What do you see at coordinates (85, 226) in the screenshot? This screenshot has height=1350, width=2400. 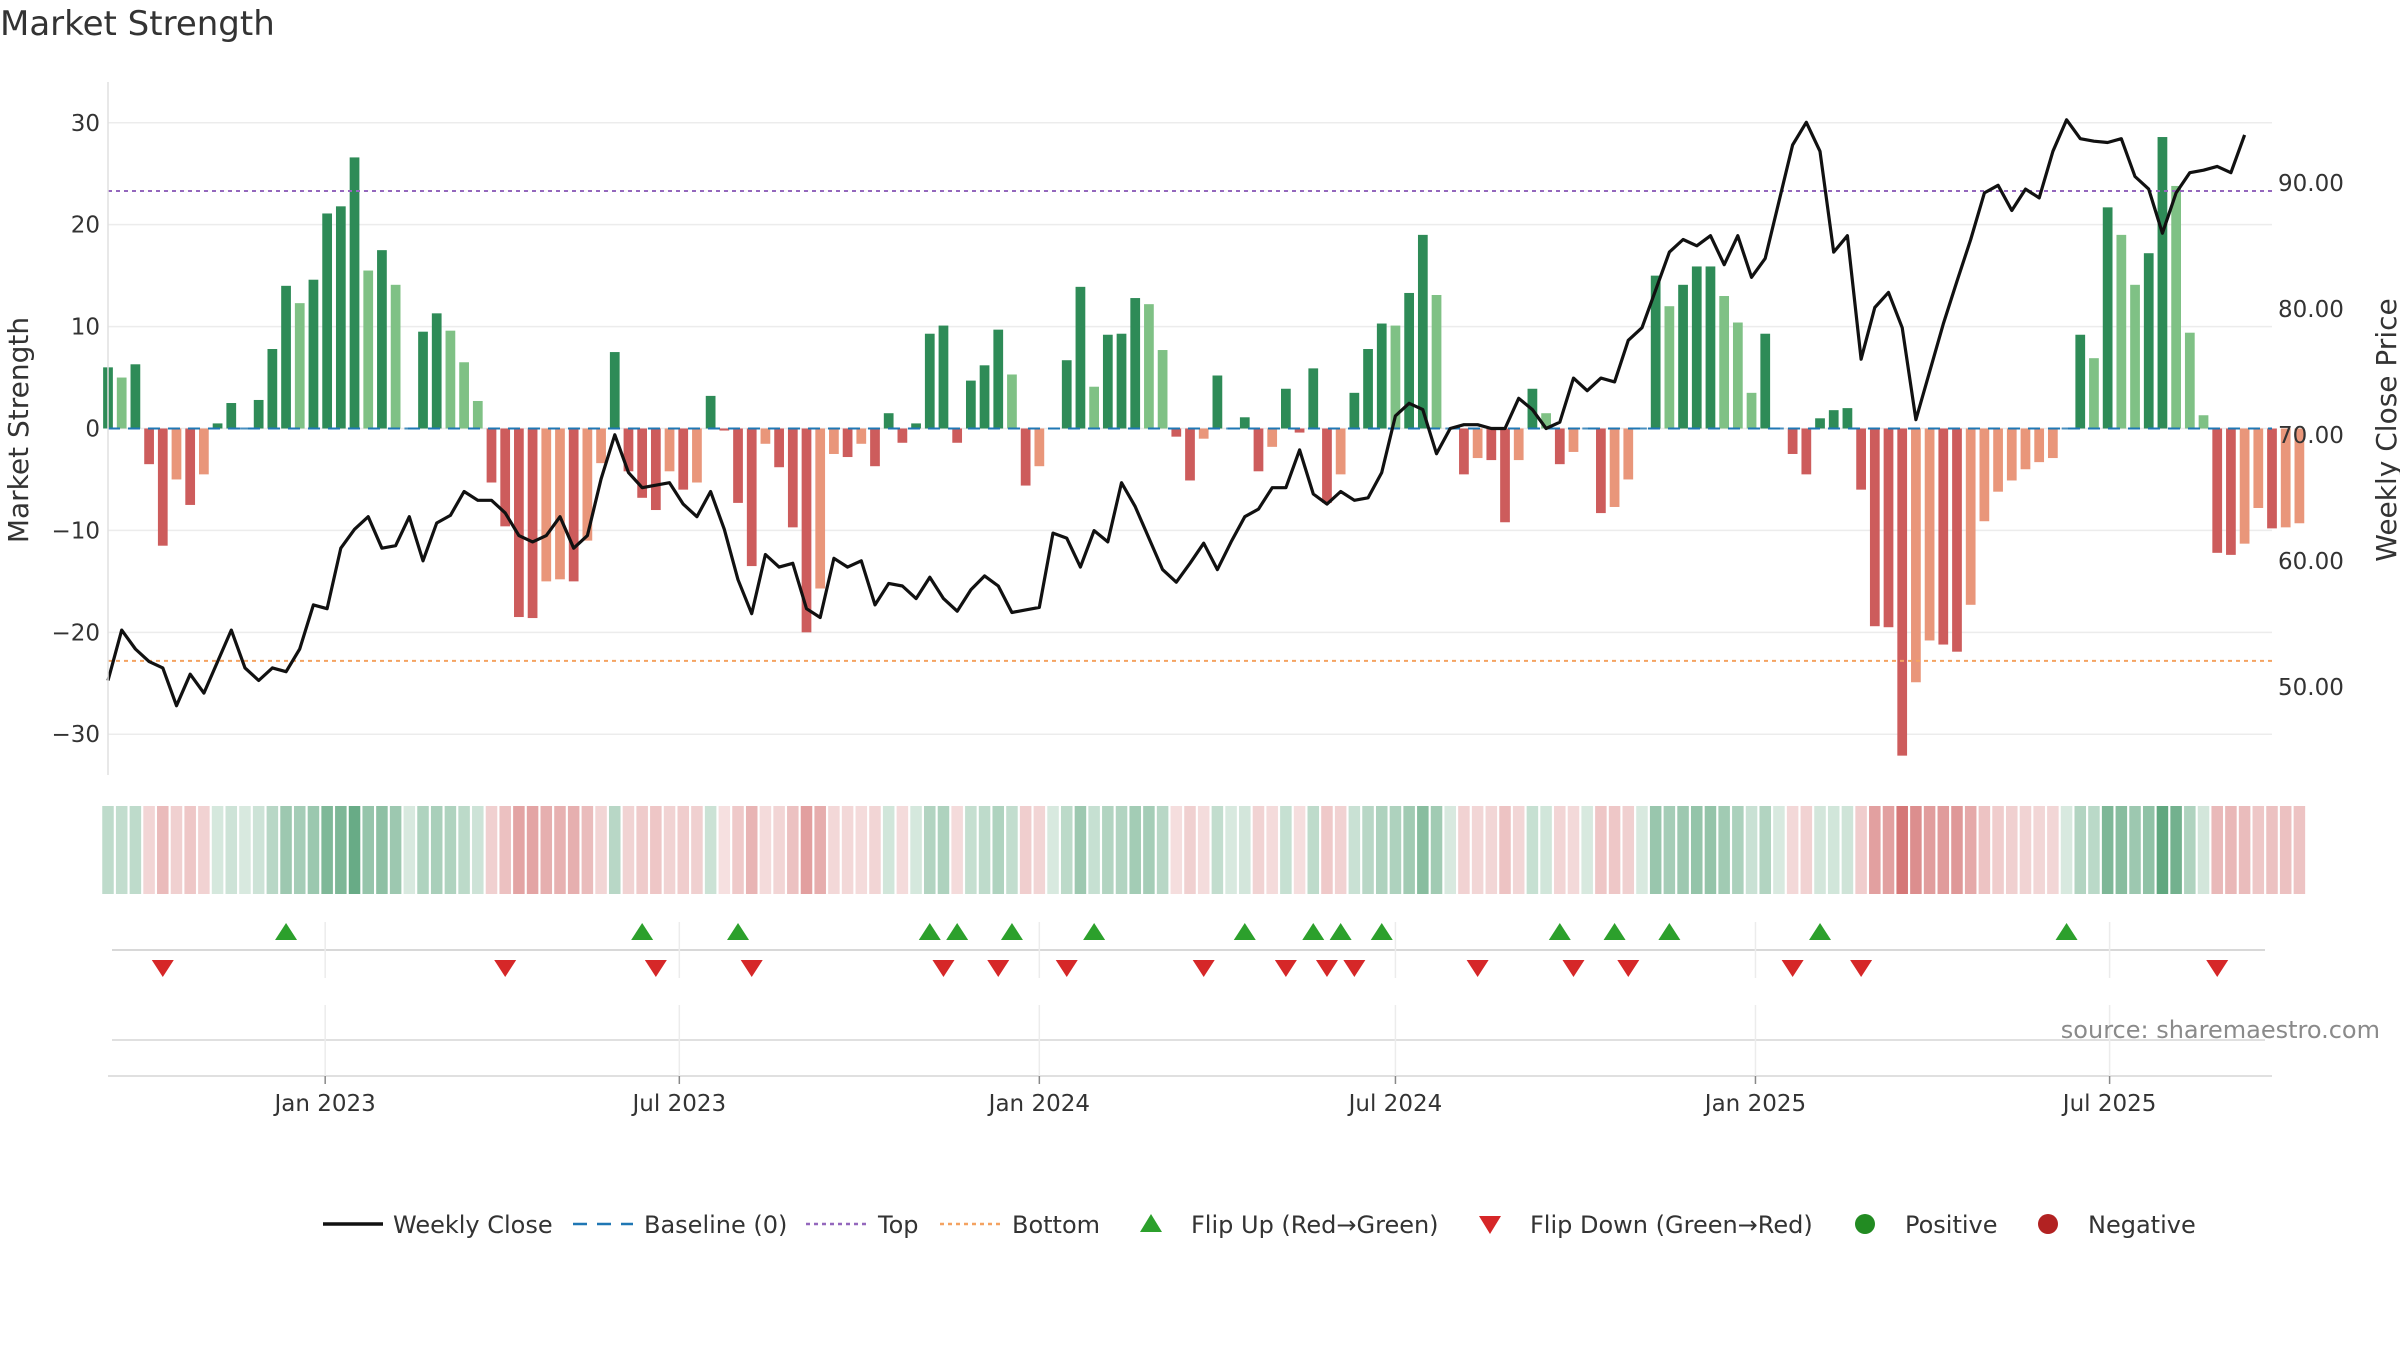 I see `y-left-tick-label: 20` at bounding box center [85, 226].